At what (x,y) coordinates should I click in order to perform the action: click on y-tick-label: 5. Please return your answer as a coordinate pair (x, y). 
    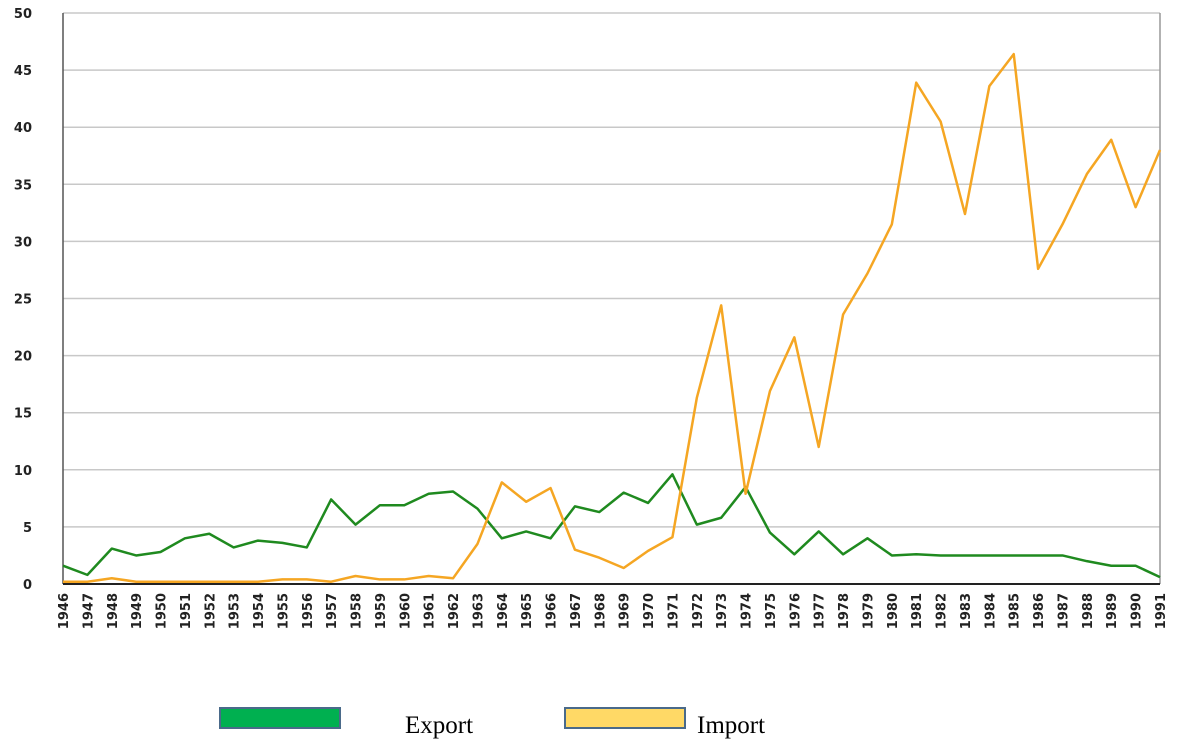
    Looking at the image, I should click on (27, 528).